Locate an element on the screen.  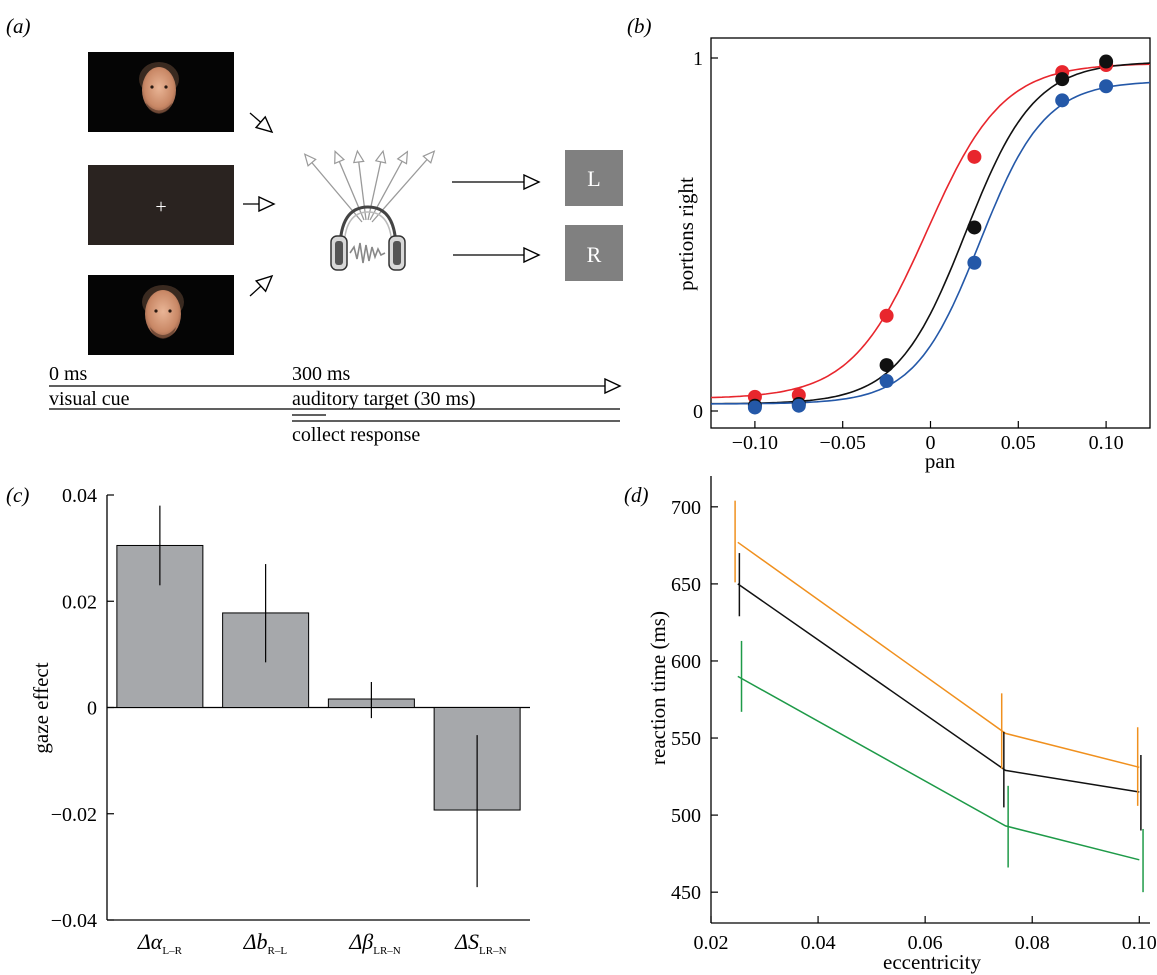
plot-b-fits is located at coordinates (930, 233).